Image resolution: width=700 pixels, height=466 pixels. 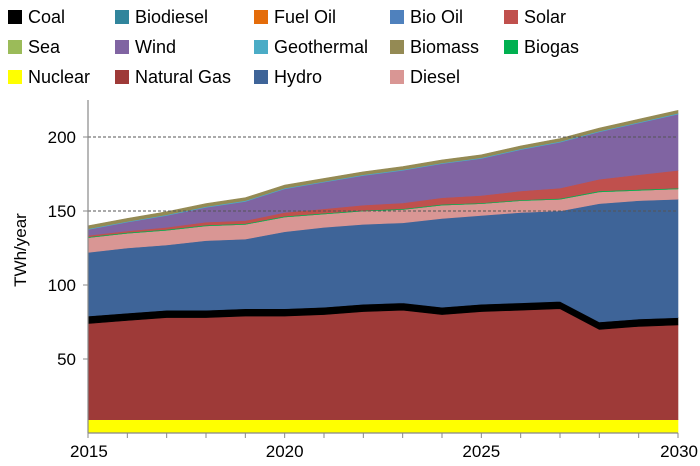 What do you see at coordinates (383, 426) in the screenshot?
I see `area-nuclear` at bounding box center [383, 426].